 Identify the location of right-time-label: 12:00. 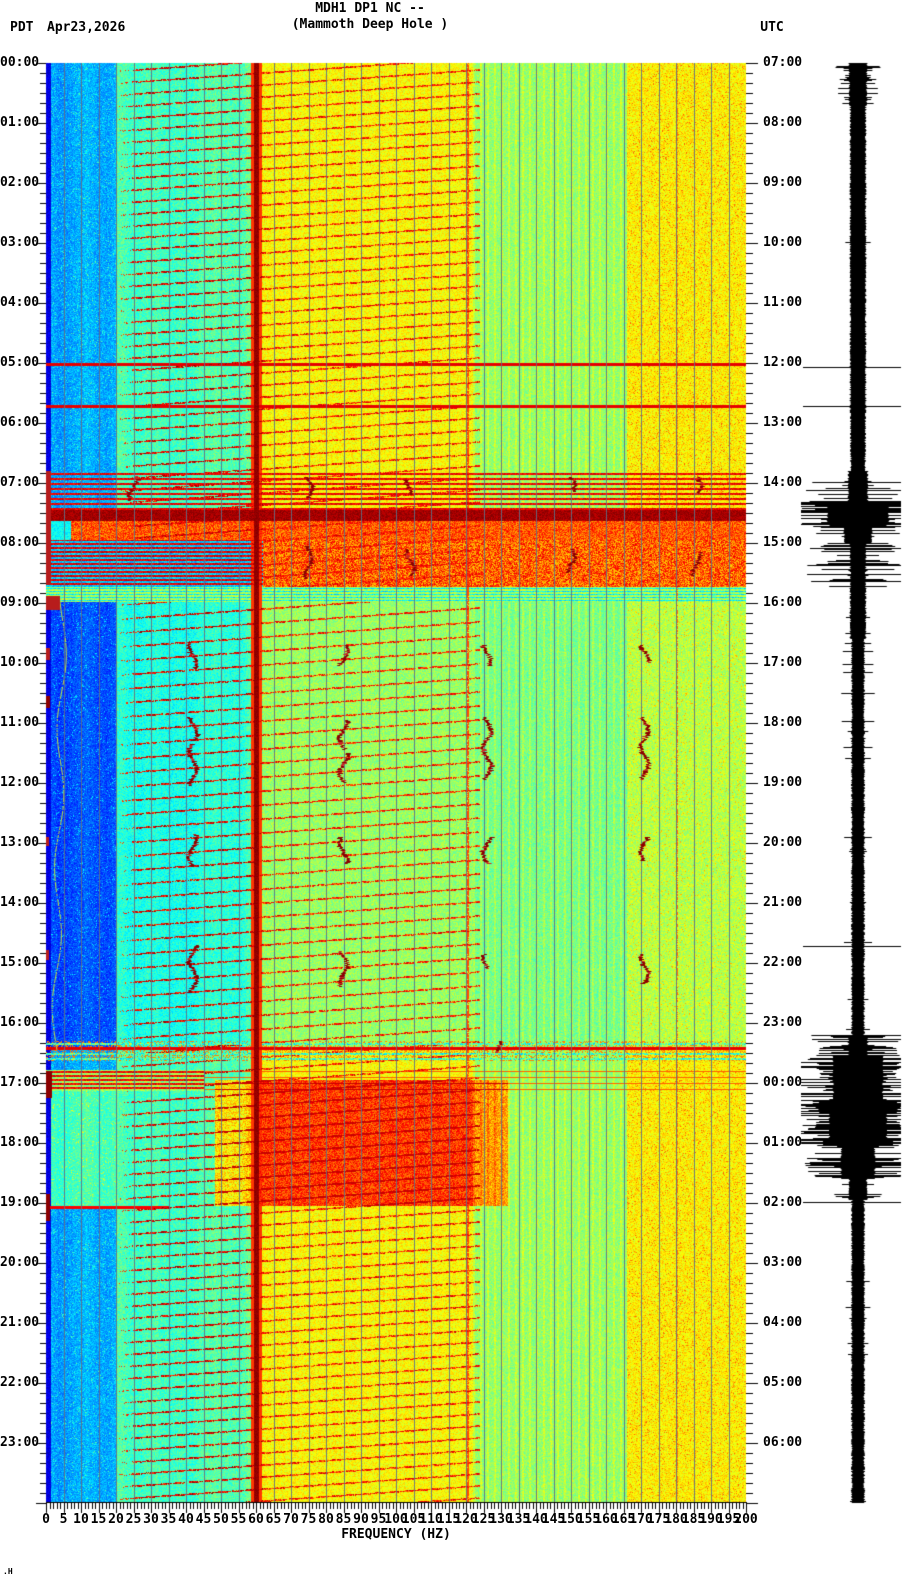
(783, 362).